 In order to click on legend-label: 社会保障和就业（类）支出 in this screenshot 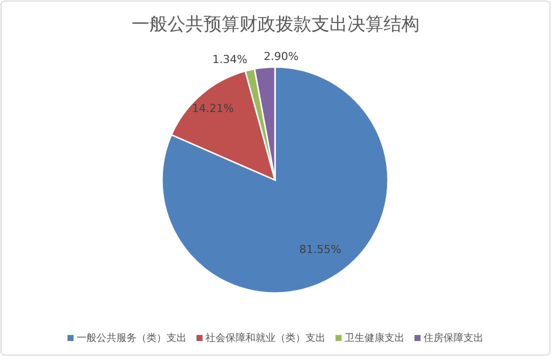, I will do `click(266, 338)`.